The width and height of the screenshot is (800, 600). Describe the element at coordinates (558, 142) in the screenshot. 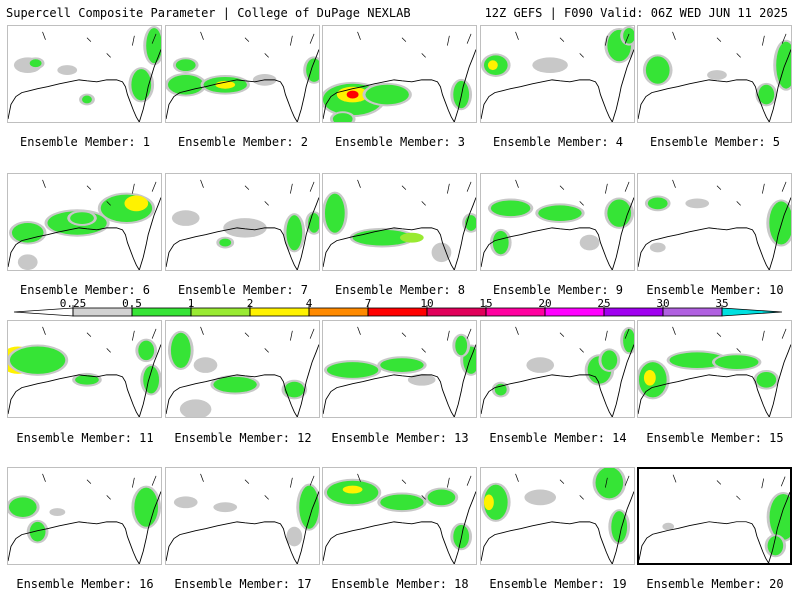

I see `ensemble-member-label: Ensemble Member: 4` at that location.